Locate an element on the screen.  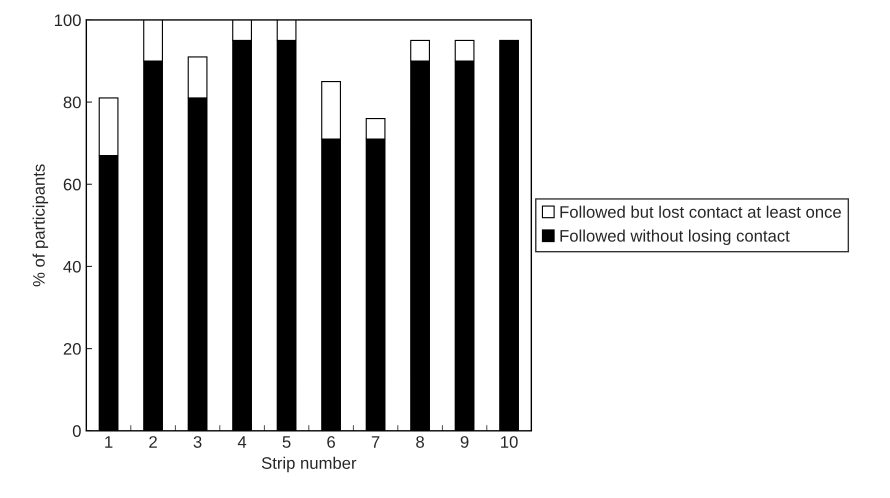
x-tick-label: 1 is located at coordinates (108, 442).